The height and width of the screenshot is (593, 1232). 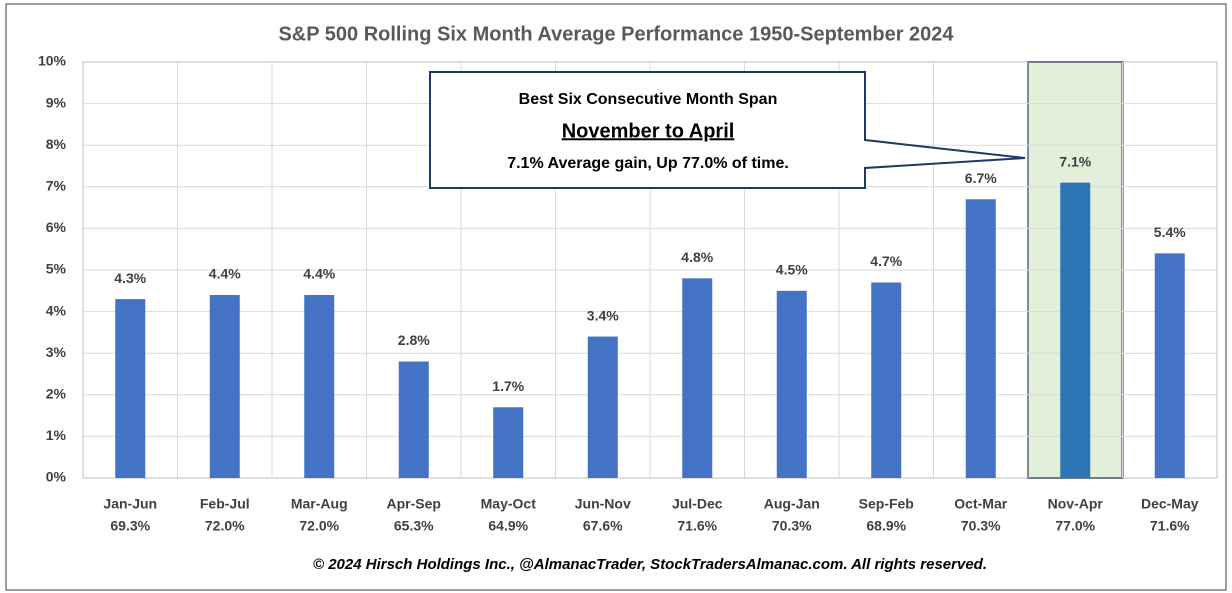 What do you see at coordinates (414, 526) in the screenshot?
I see `percent-up-label: 65.3%` at bounding box center [414, 526].